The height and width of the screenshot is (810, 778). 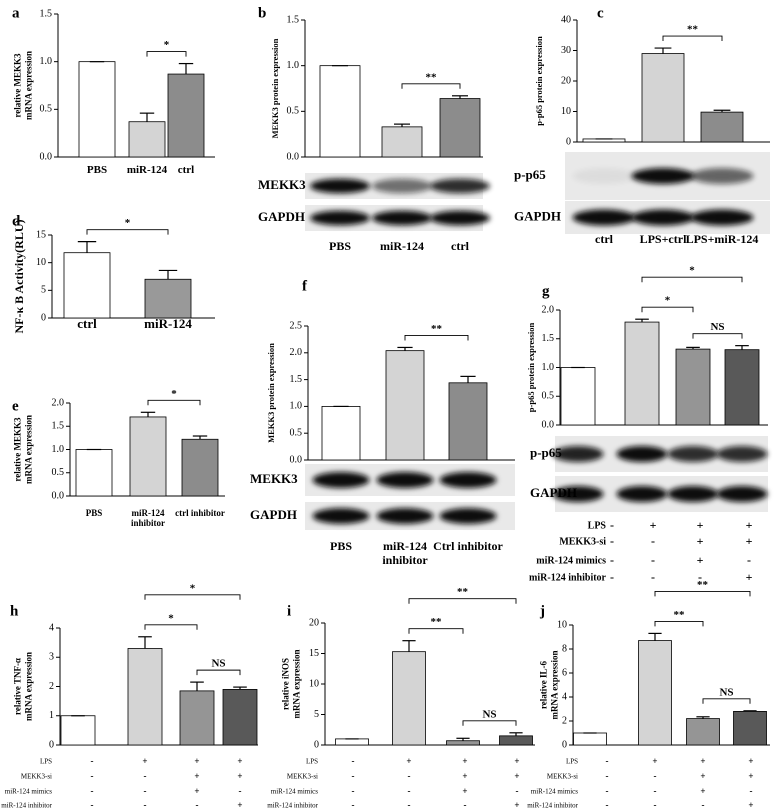 What do you see at coordinates (568, 577) in the screenshot?
I see `treatment-name: miR-124 inhibitor` at bounding box center [568, 577].